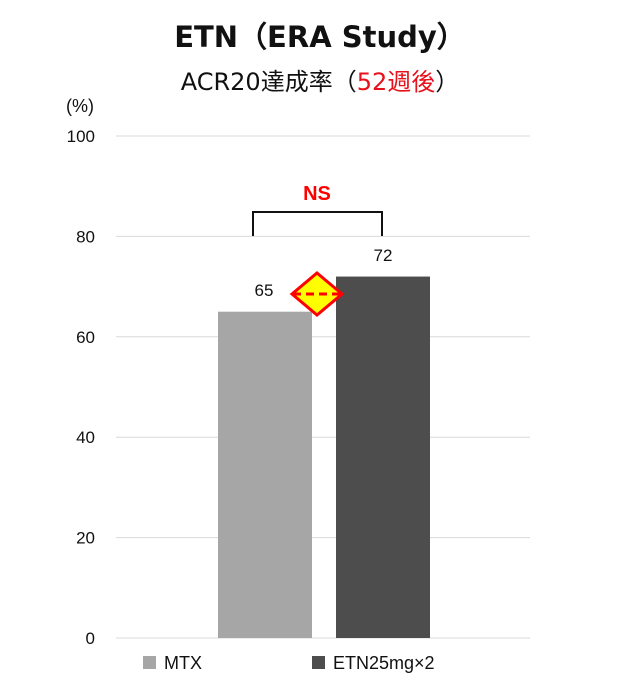 The height and width of the screenshot is (696, 640). Describe the element at coordinates (265, 474) in the screenshot. I see `bar-mtx` at that location.